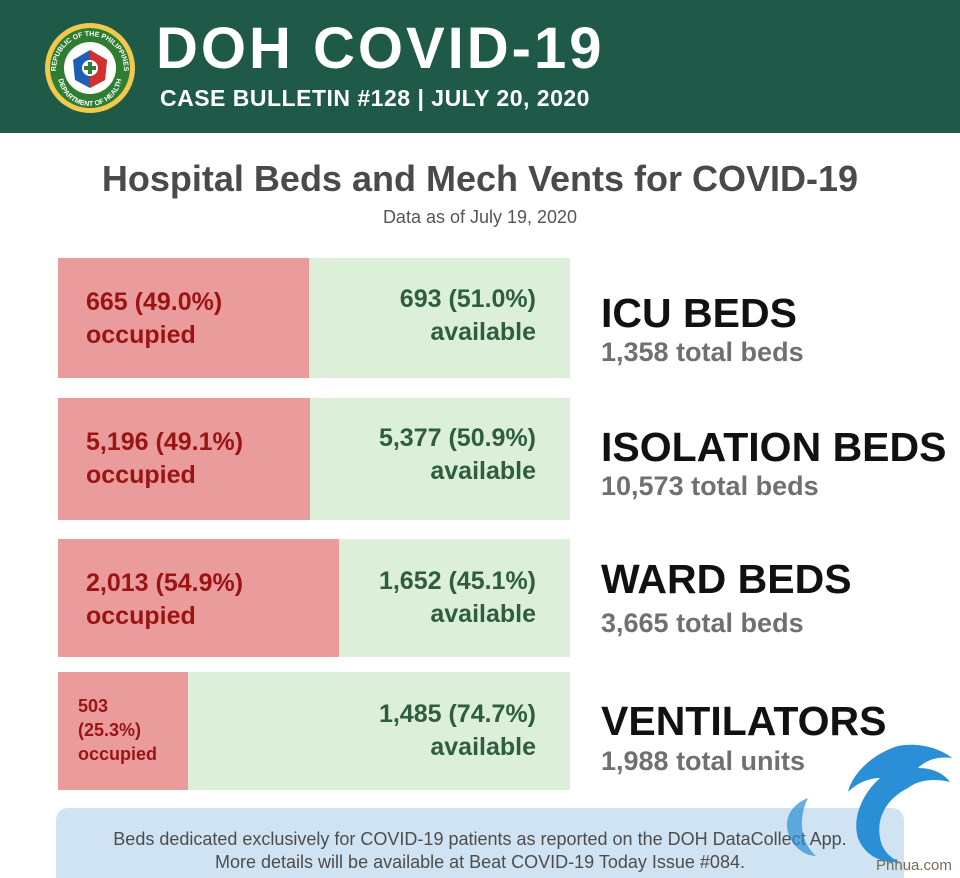 The width and height of the screenshot is (960, 878). What do you see at coordinates (154, 318) in the screenshot?
I see `occupied-label: 665 (49.0%) occupied` at bounding box center [154, 318].